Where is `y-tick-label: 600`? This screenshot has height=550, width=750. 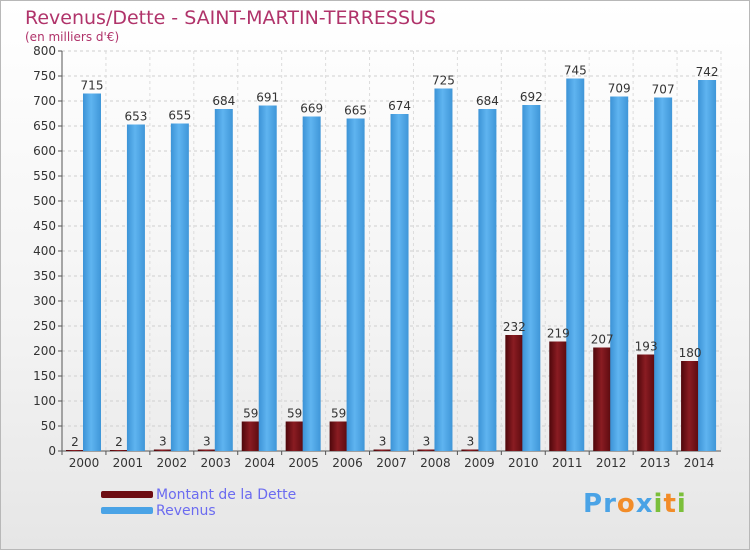
y-tick-label: 600 is located at coordinates (44, 151).